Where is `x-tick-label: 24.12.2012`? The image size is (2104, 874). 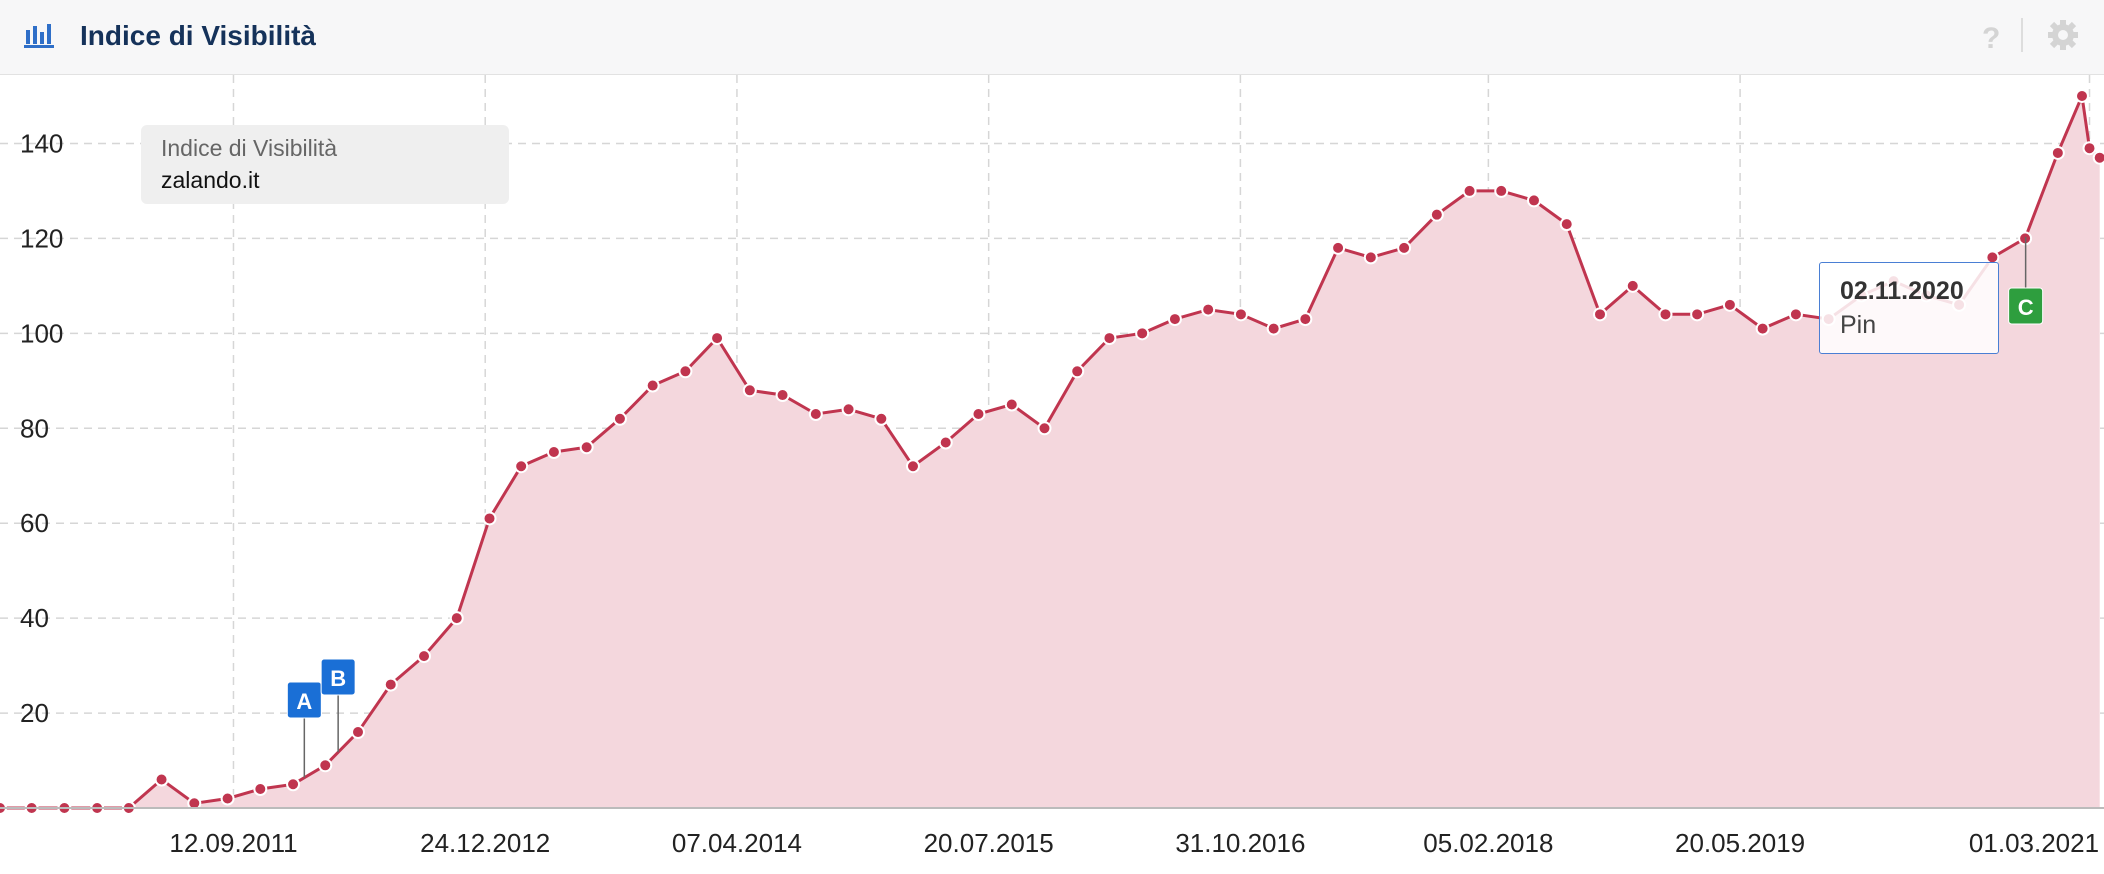
x-tick-label: 24.12.2012 is located at coordinates (485, 843).